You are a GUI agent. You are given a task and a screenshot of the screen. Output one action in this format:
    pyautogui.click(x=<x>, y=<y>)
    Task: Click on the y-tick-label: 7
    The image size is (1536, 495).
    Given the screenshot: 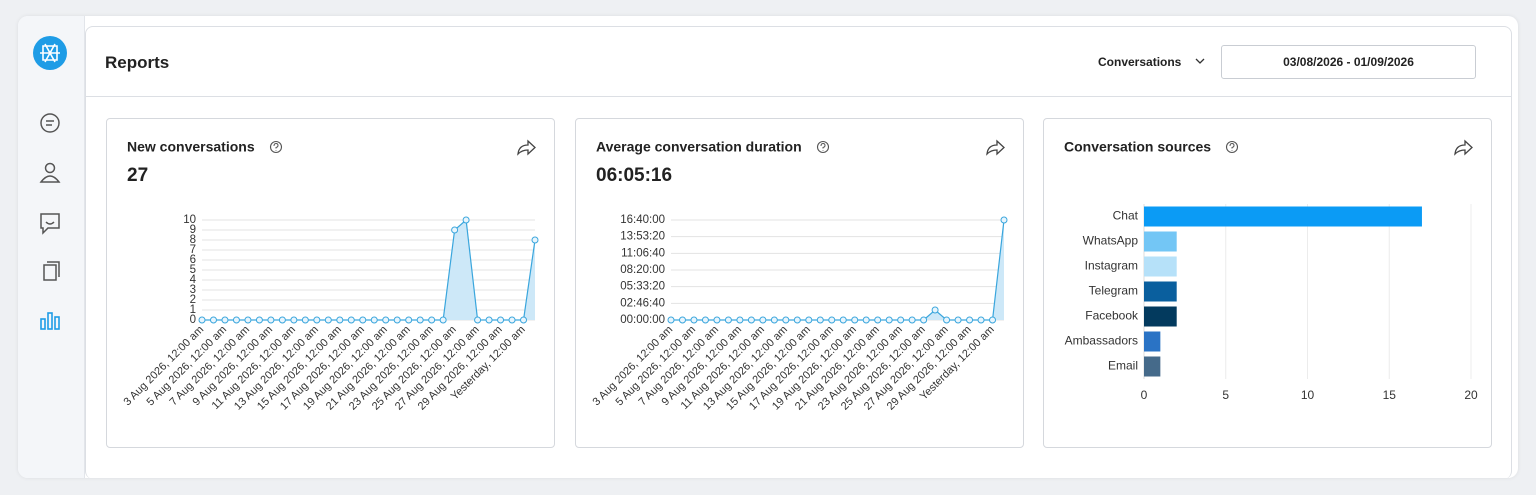 What is the action you would take?
    pyautogui.click(x=193, y=250)
    